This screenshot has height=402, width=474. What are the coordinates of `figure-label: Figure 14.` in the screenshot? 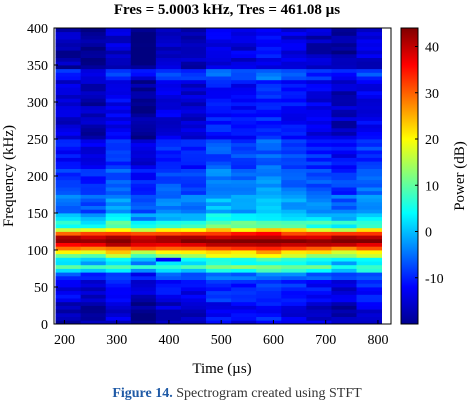 It's located at (142, 393).